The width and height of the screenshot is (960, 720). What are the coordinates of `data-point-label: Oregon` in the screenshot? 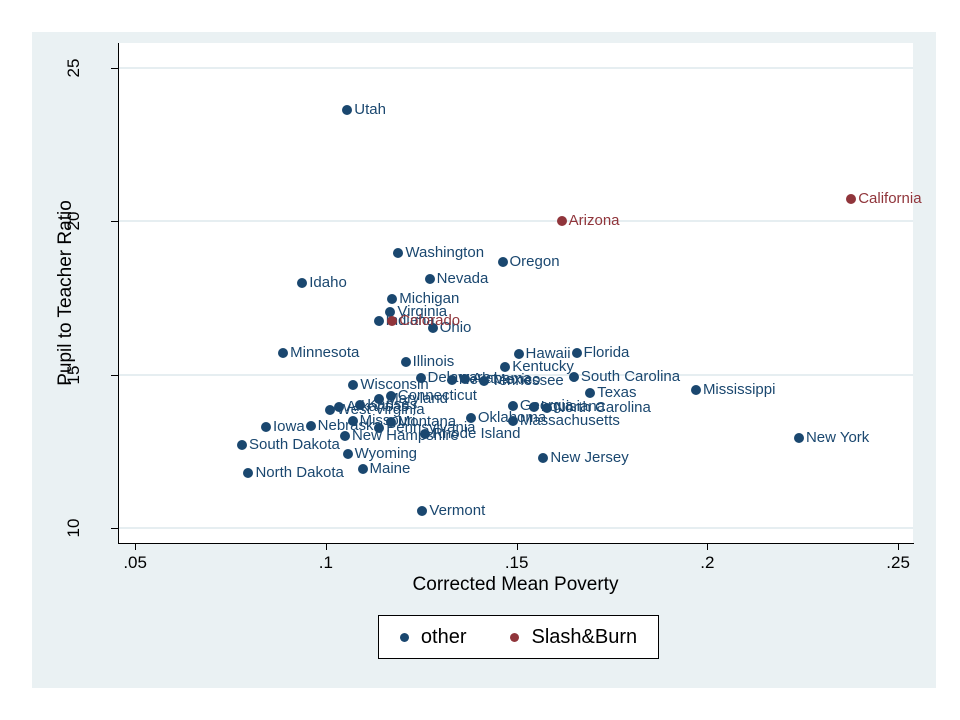 It's located at (534, 261).